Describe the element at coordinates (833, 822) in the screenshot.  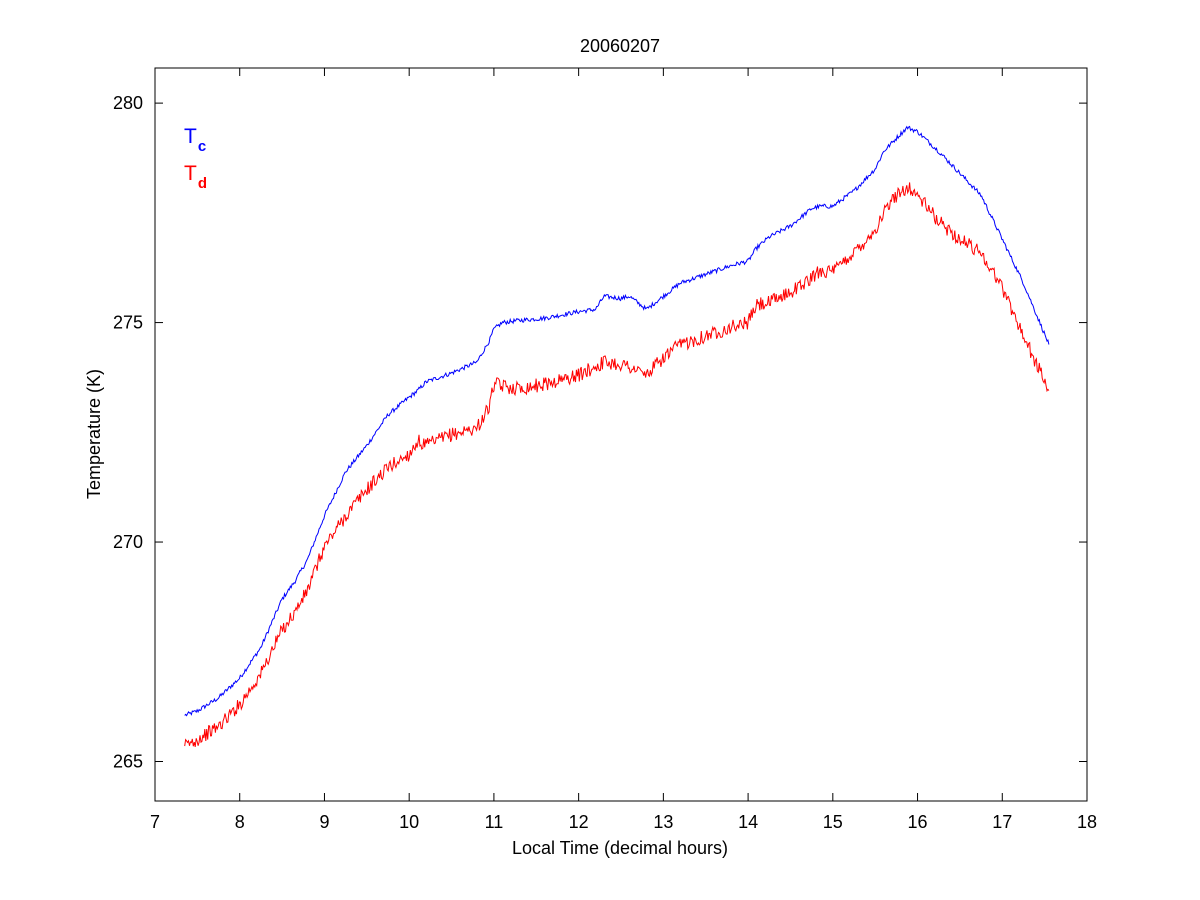
I see `x-tick-label: 15` at that location.